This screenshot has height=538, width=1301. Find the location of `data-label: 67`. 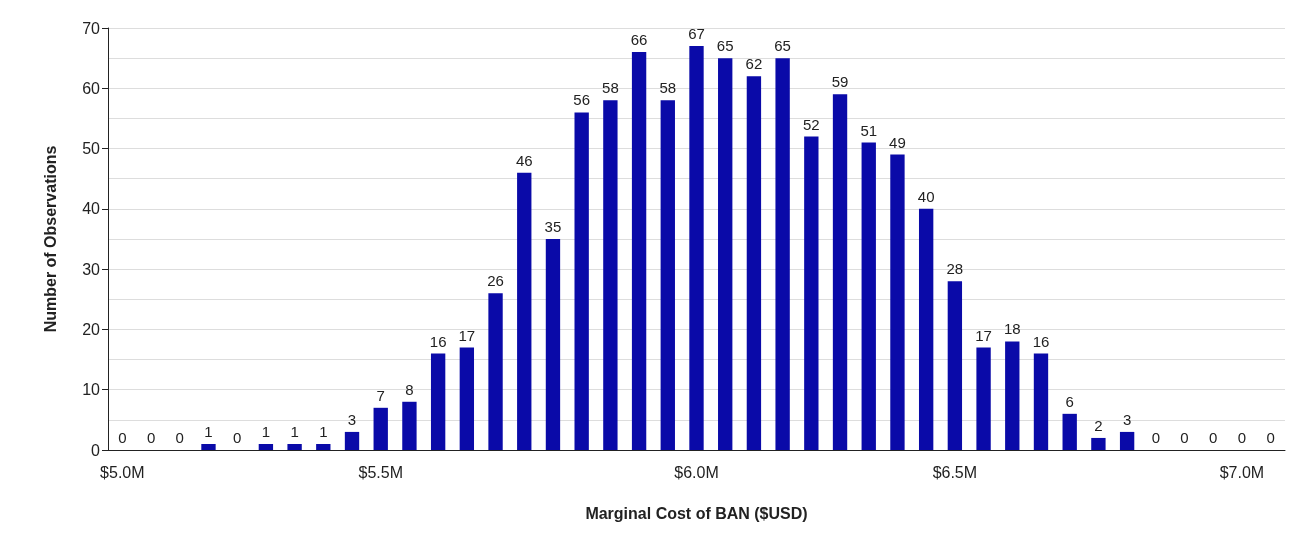

data-label: 67 is located at coordinates (696, 34).